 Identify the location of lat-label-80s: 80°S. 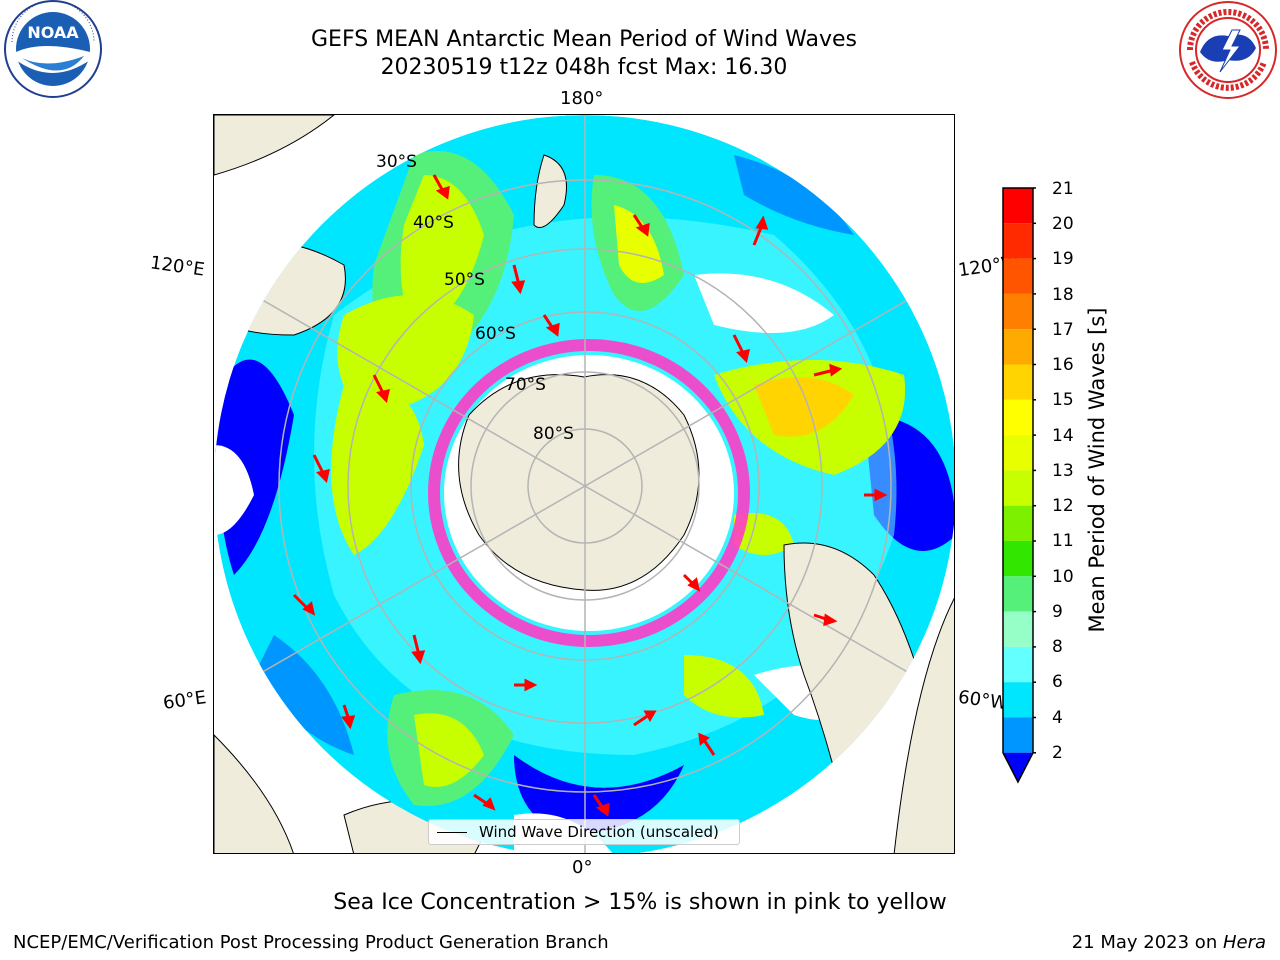
(553, 434).